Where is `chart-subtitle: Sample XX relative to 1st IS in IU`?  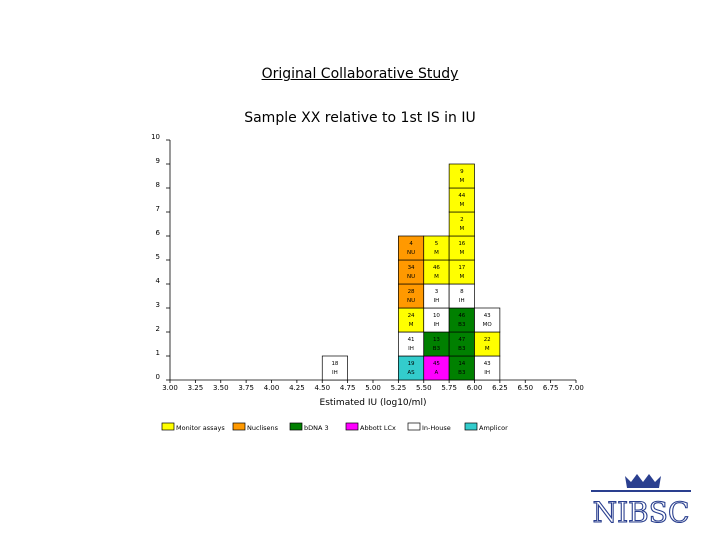 chart-subtitle: Sample XX relative to 1st IS in IU is located at coordinates (360, 118).